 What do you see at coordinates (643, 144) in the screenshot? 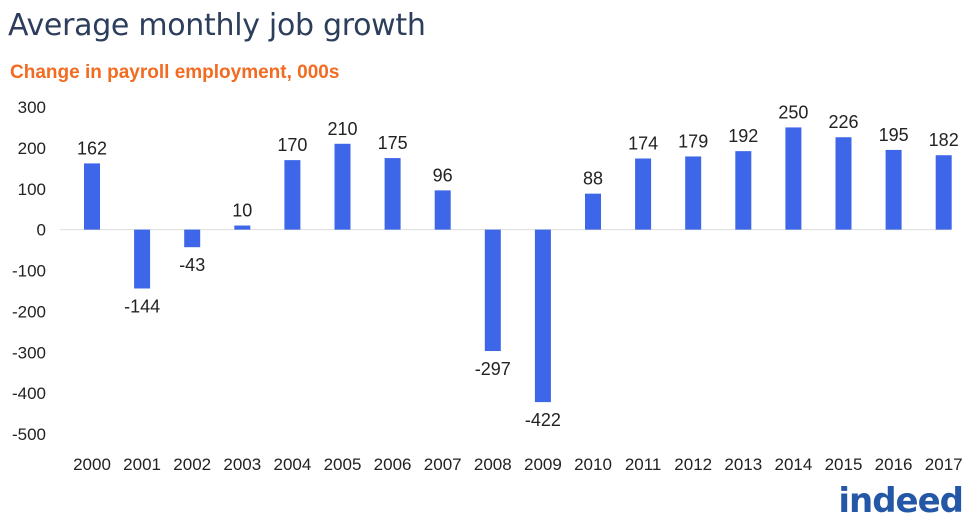
I see `data-label: 174` at bounding box center [643, 144].